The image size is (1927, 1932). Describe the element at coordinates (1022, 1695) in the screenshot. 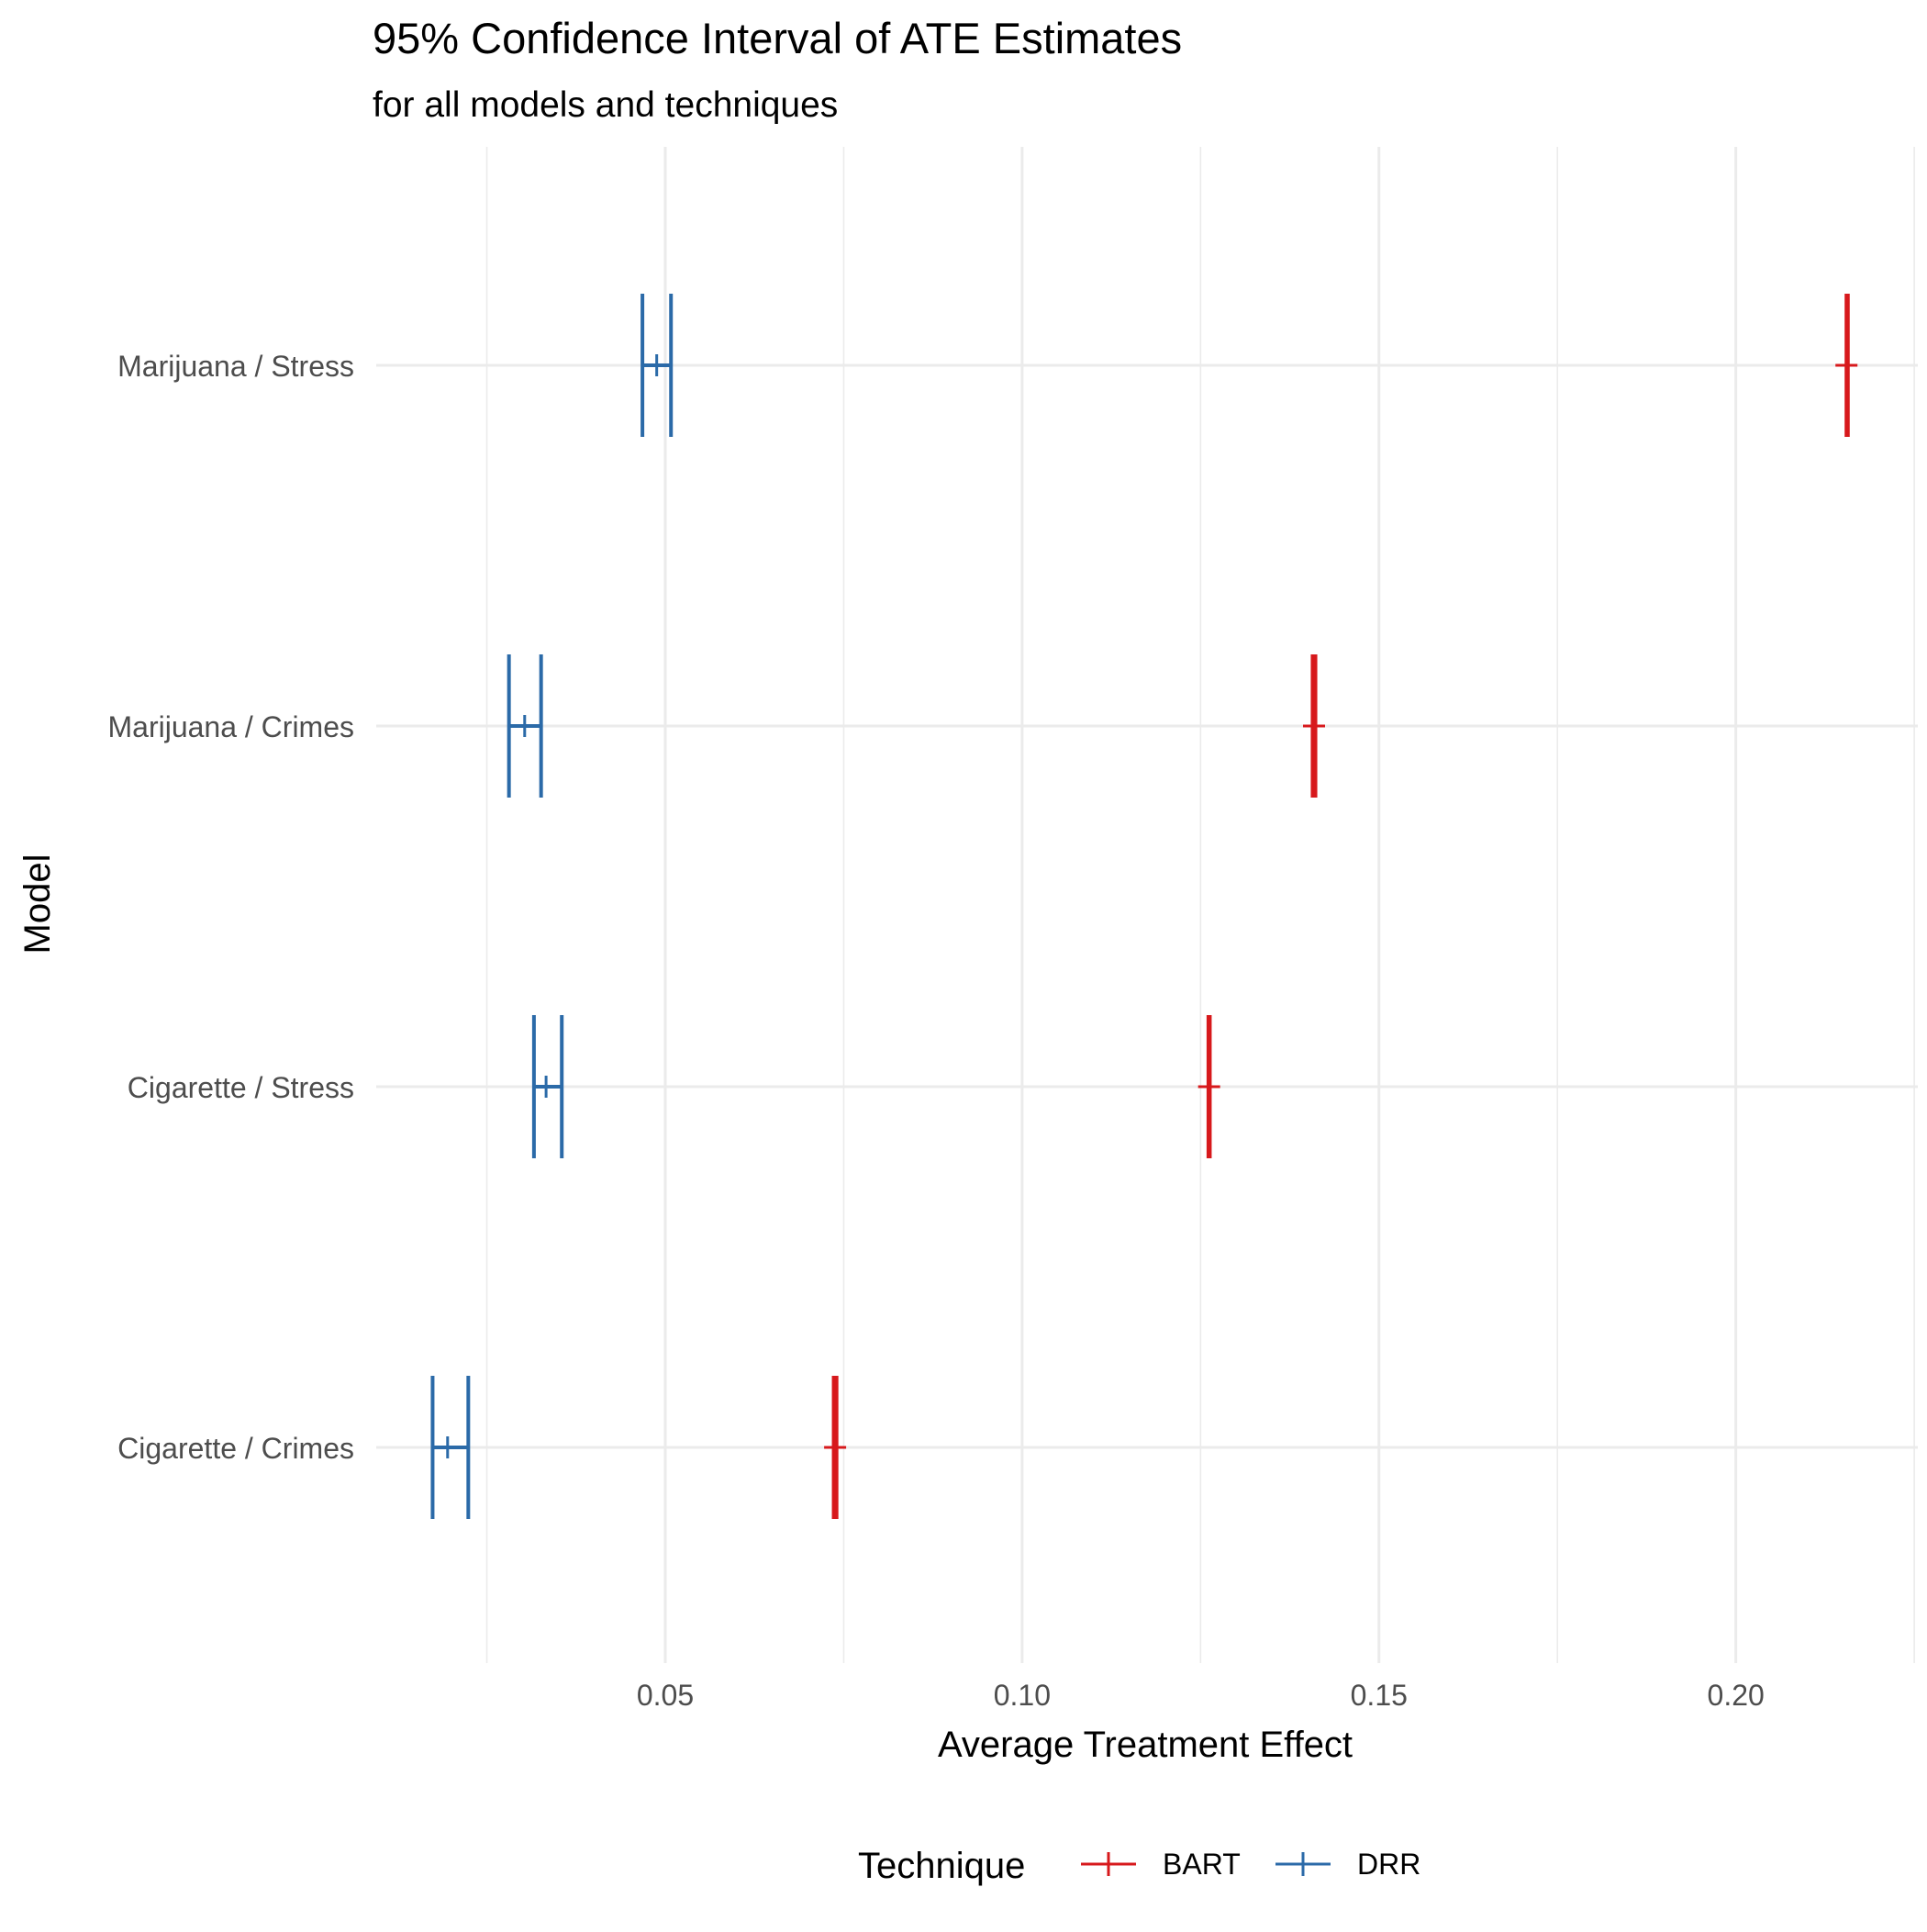

I see `x-tick-label: 0.10` at that location.